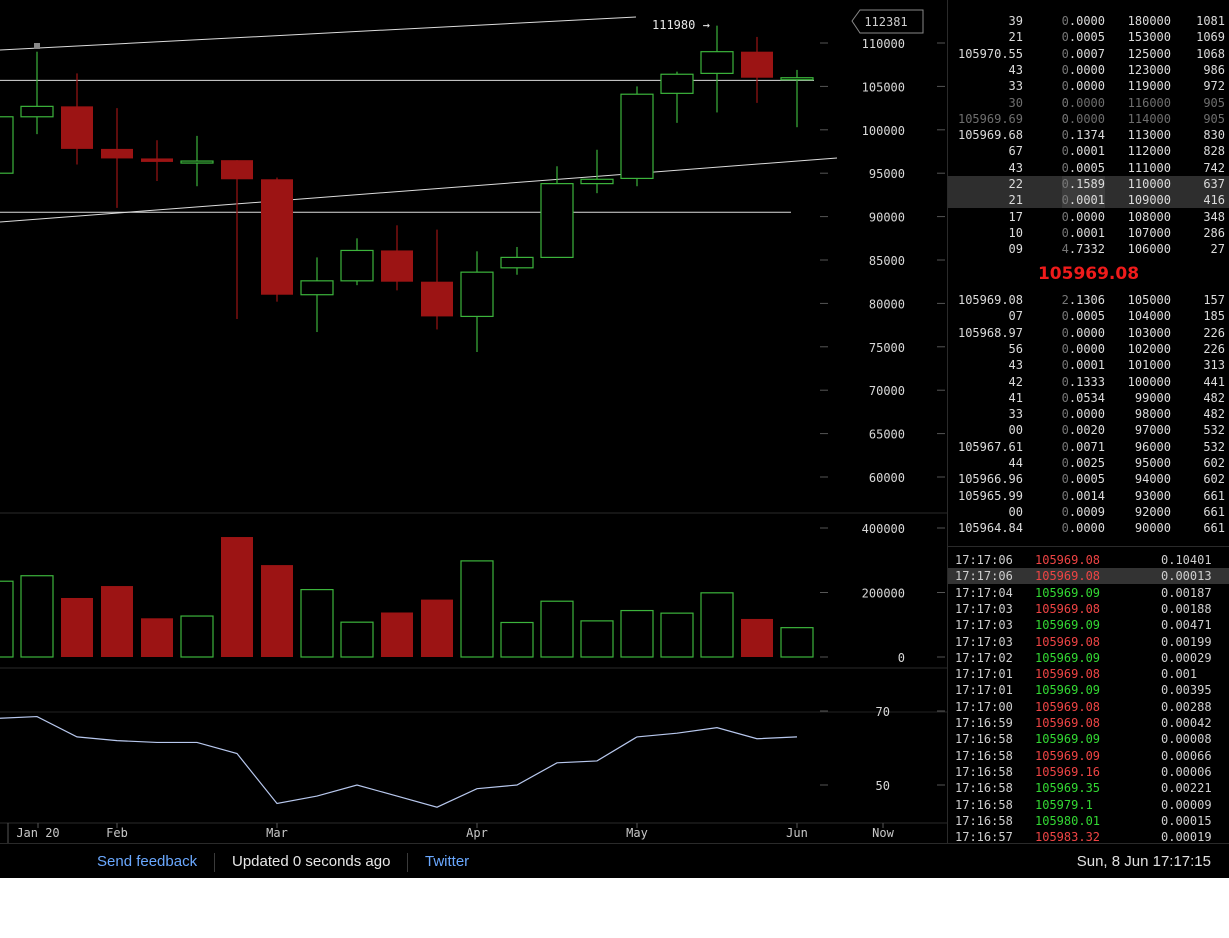 The image size is (1229, 938). What do you see at coordinates (1088, 512) in the screenshot?
I see `orderbook-bid-row: 00 0.0009 92000 661` at bounding box center [1088, 512].